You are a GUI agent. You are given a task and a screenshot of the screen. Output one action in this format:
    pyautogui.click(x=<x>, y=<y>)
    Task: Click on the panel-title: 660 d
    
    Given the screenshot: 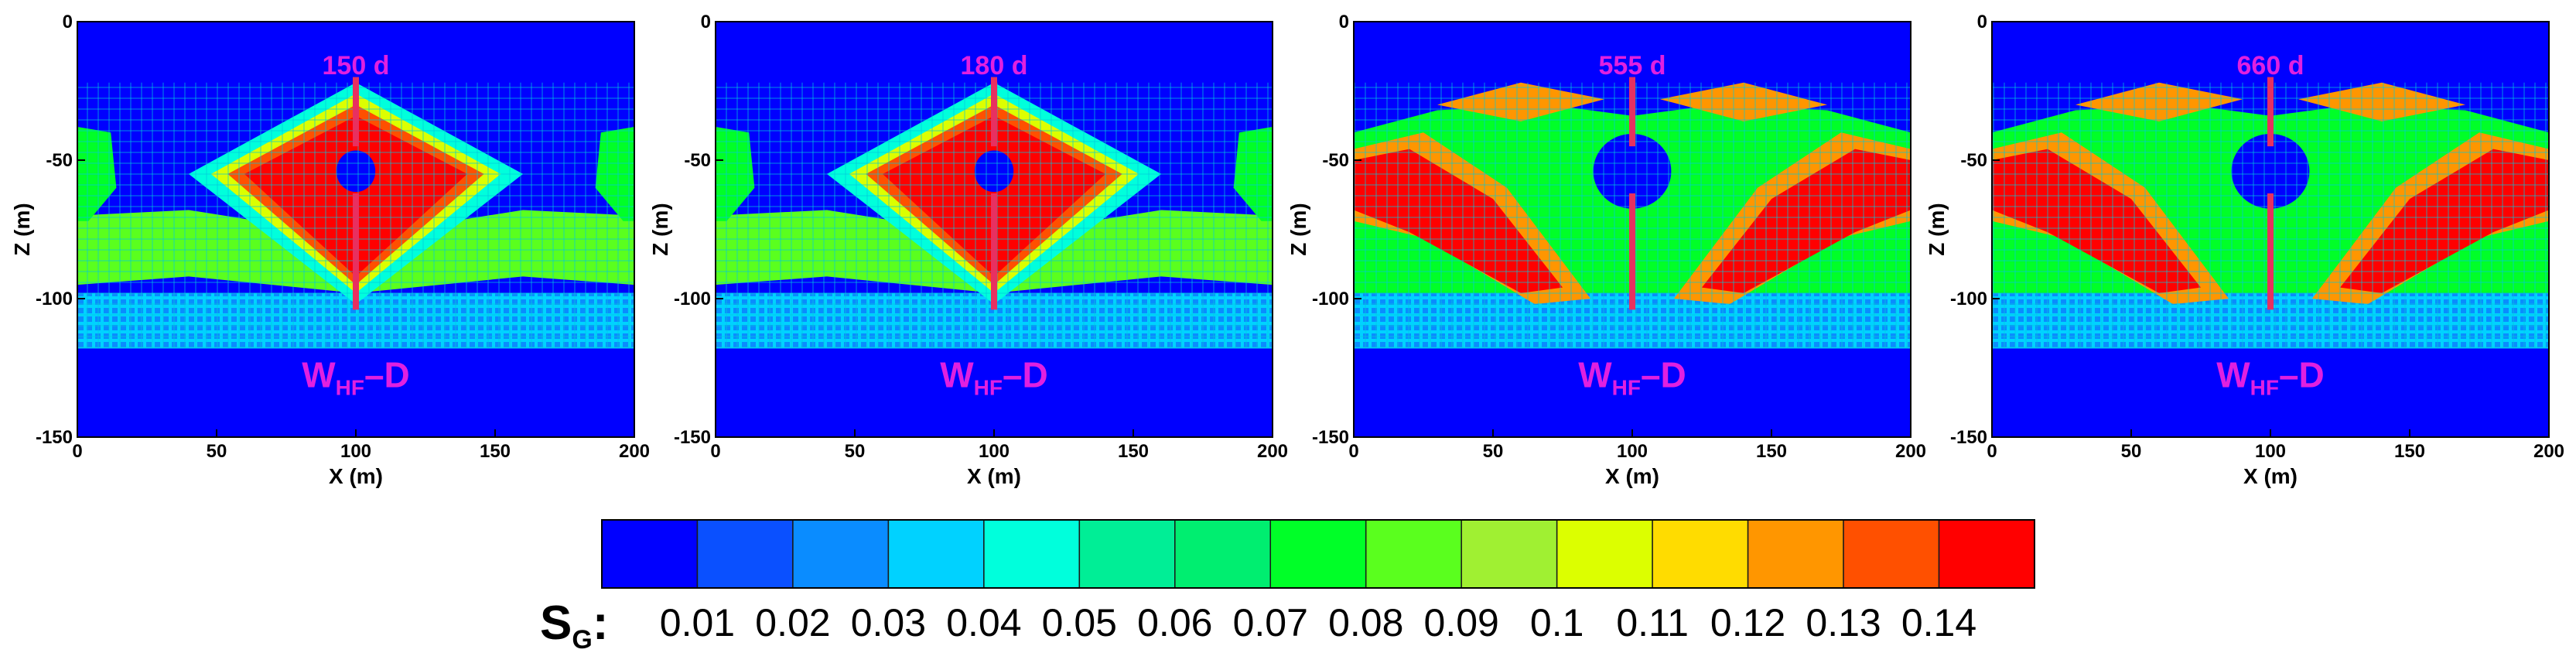 What is the action you would take?
    pyautogui.click(x=2270, y=65)
    